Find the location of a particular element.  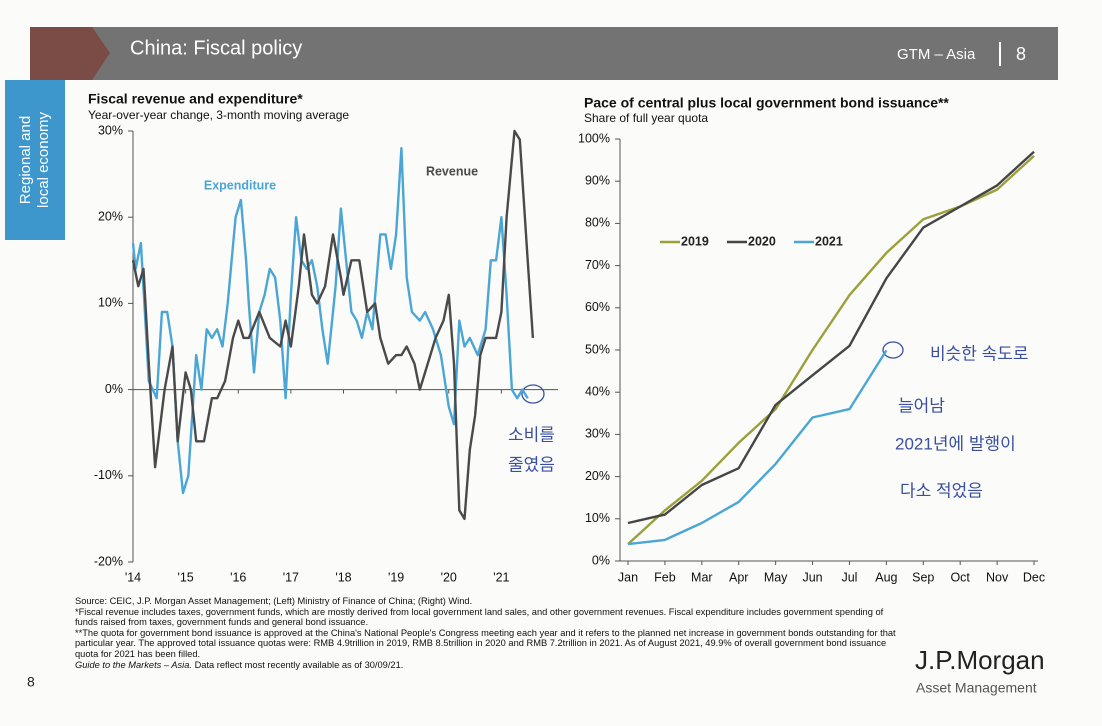

x-tick-label: '14 is located at coordinates (133, 577).